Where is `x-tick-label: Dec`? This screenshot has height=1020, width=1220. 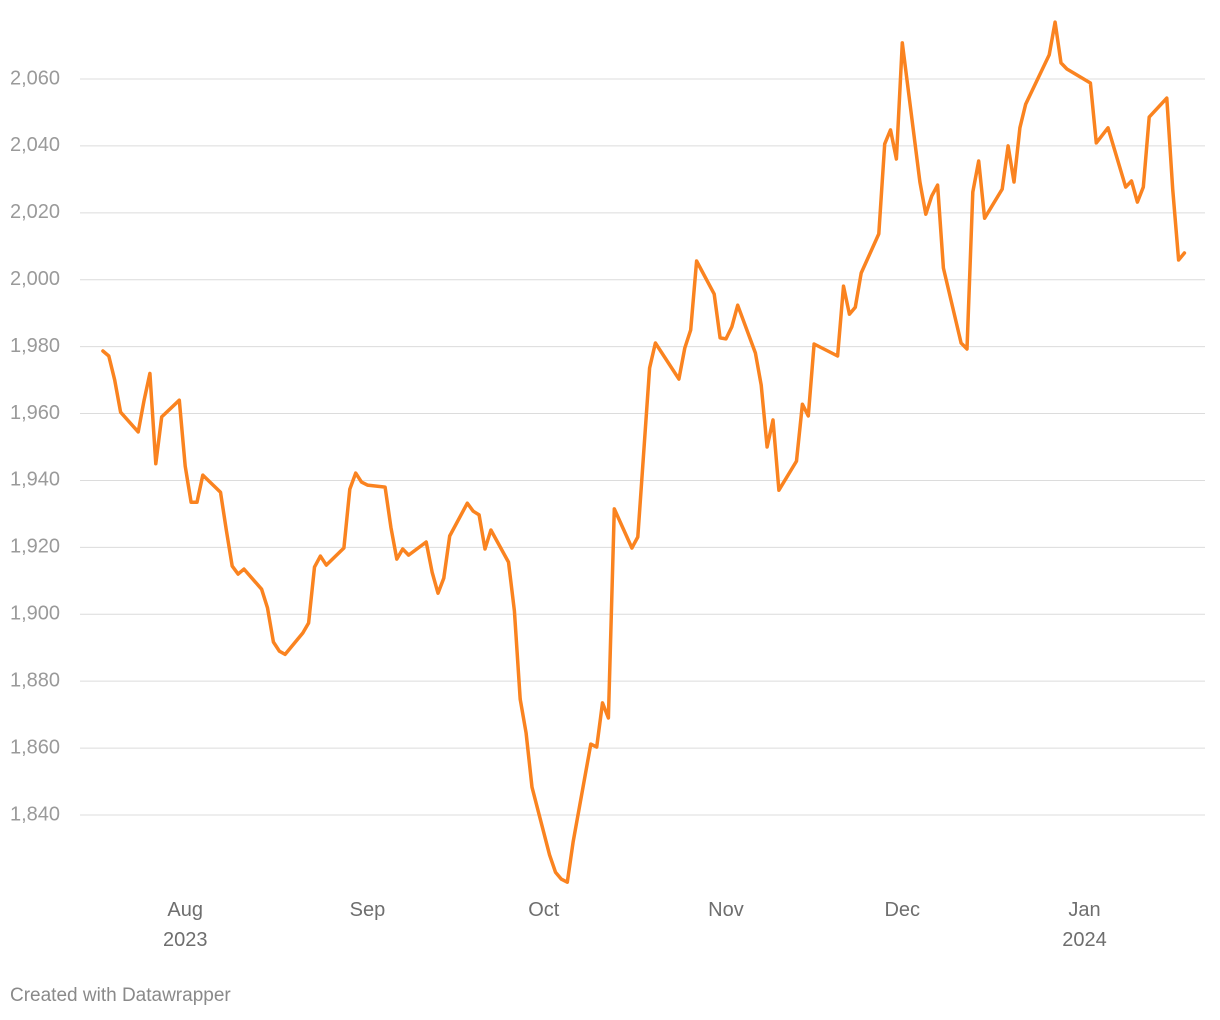
x-tick-label: Dec is located at coordinates (902, 910).